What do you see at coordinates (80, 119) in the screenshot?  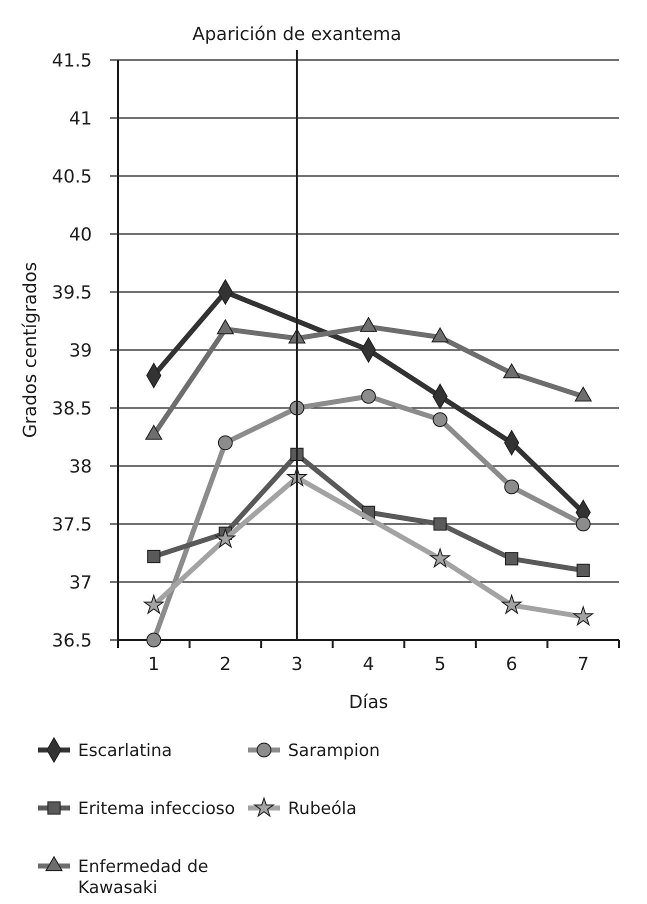 I see `y-tick-label: 41` at bounding box center [80, 119].